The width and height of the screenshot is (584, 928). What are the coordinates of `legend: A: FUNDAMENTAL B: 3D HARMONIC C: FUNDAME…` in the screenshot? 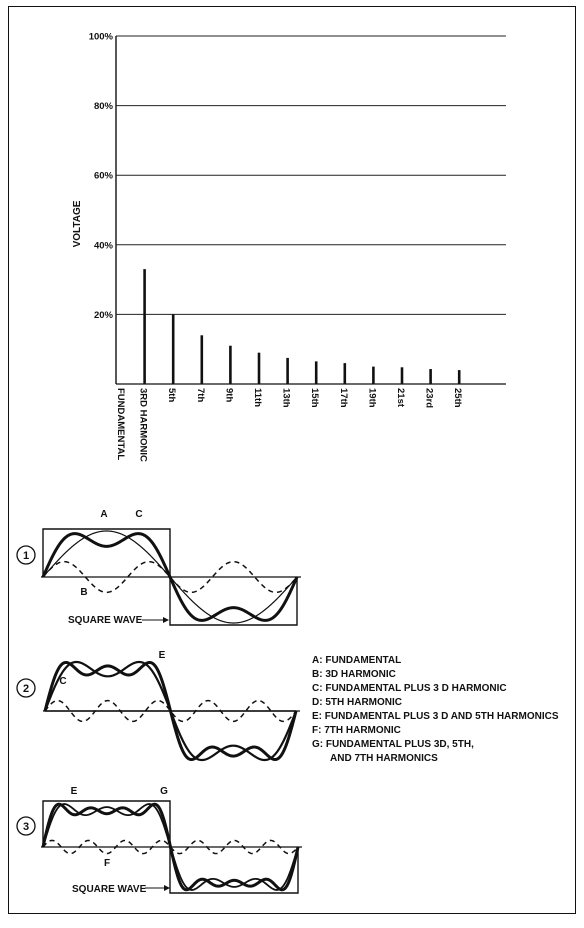 It's located at (442, 710).